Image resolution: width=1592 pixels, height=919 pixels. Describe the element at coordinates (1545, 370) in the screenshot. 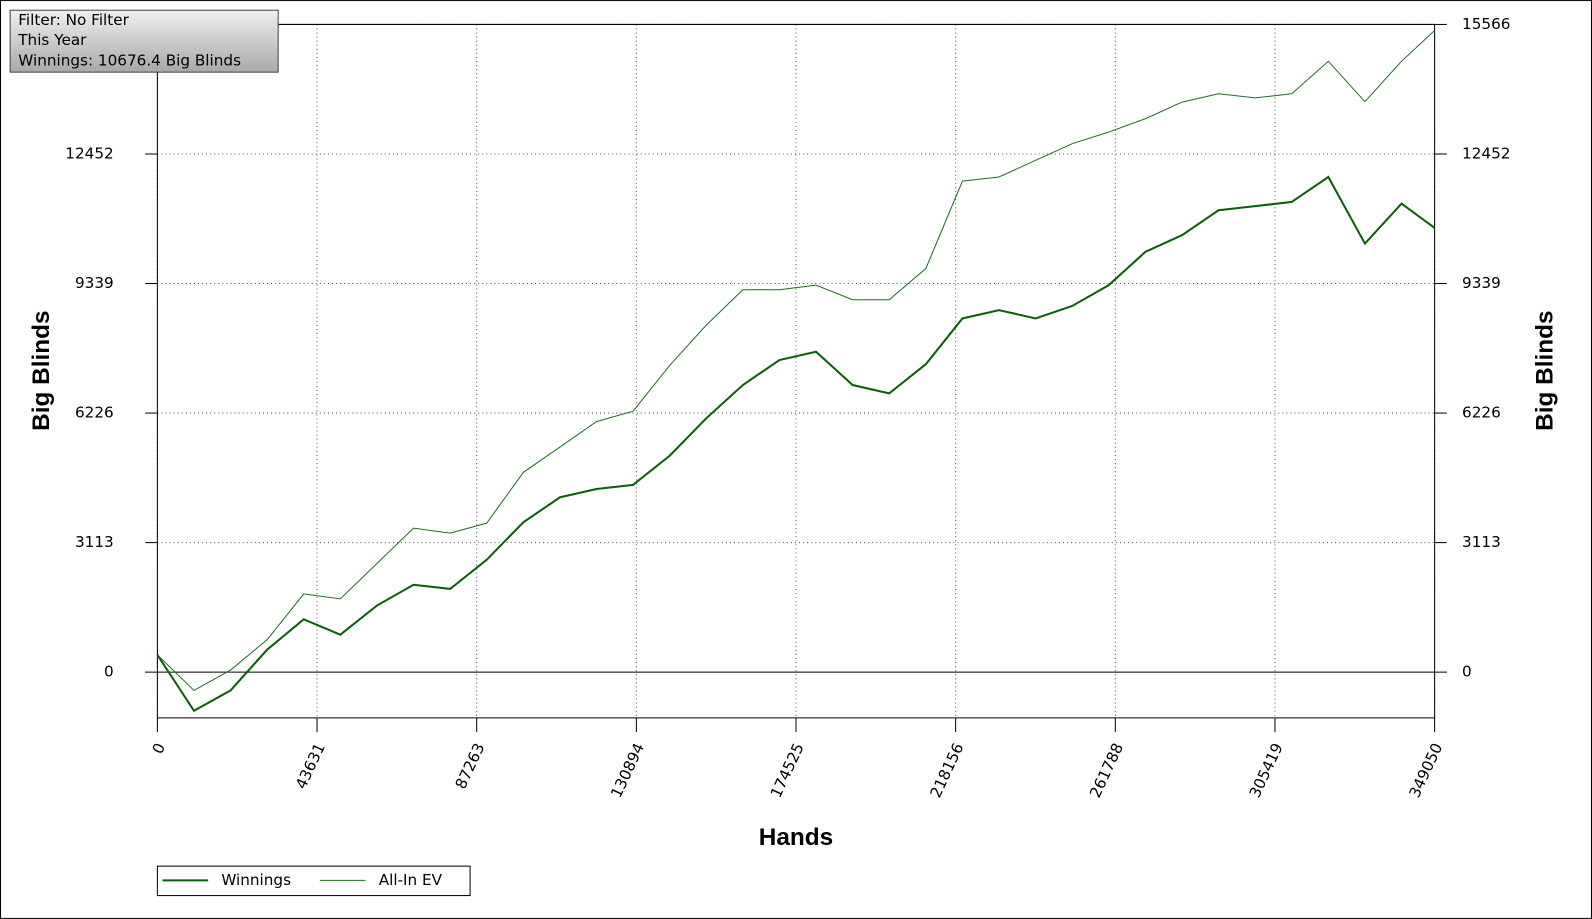

I see `y2-axis-label: Big Blinds` at that location.